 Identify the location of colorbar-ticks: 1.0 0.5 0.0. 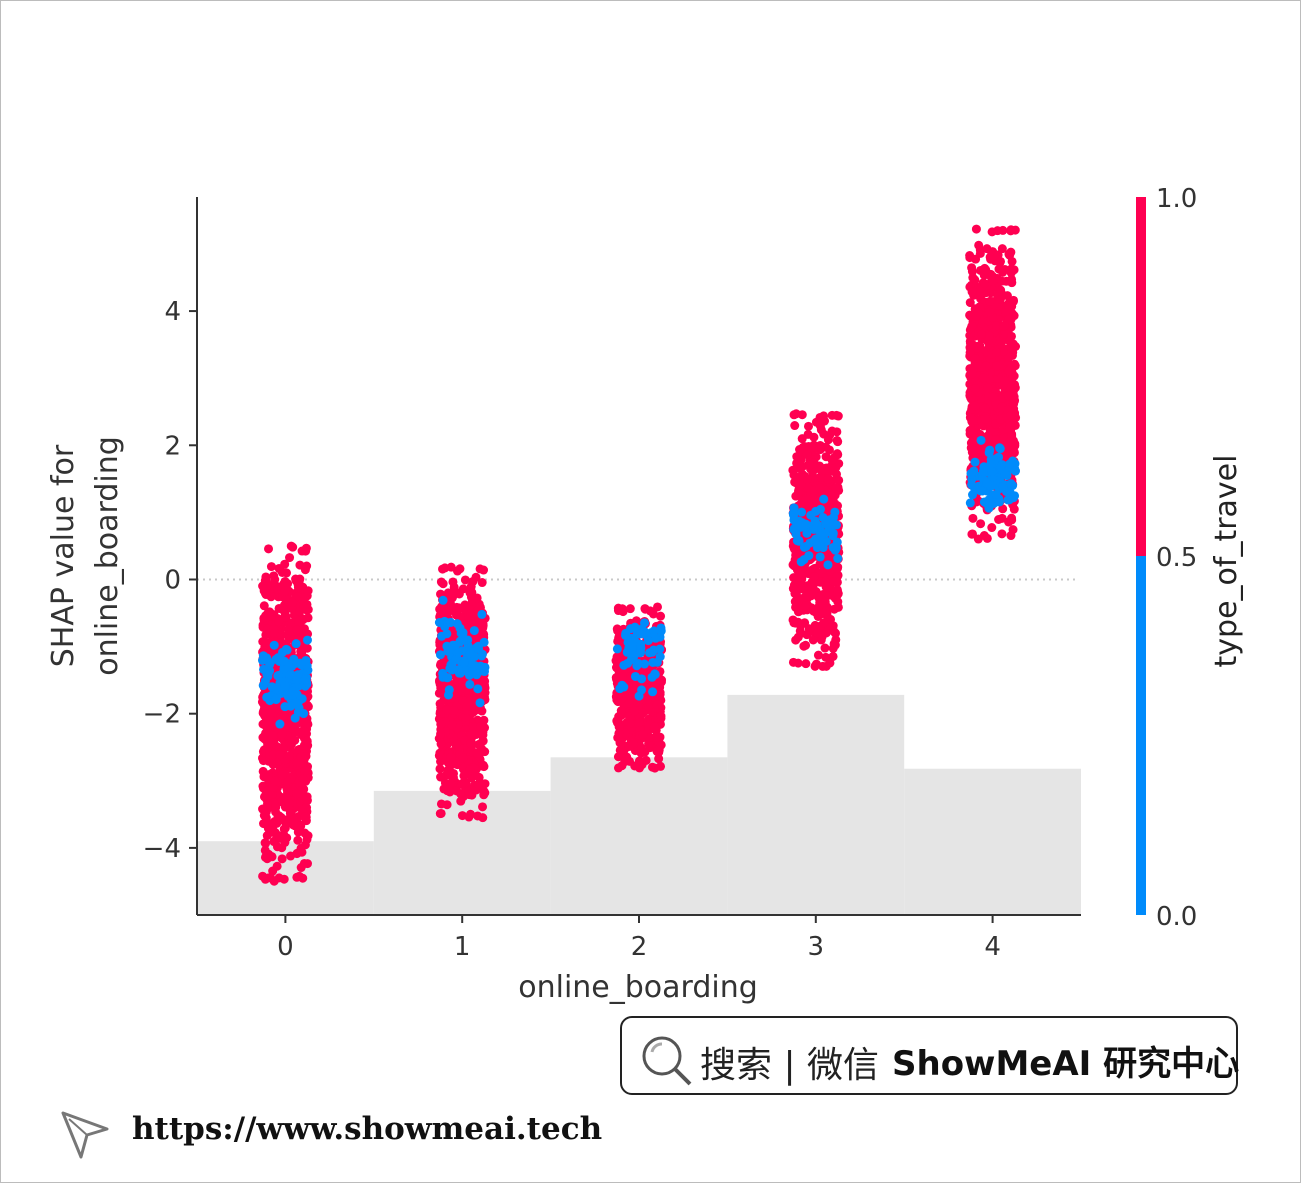
(1176, 558).